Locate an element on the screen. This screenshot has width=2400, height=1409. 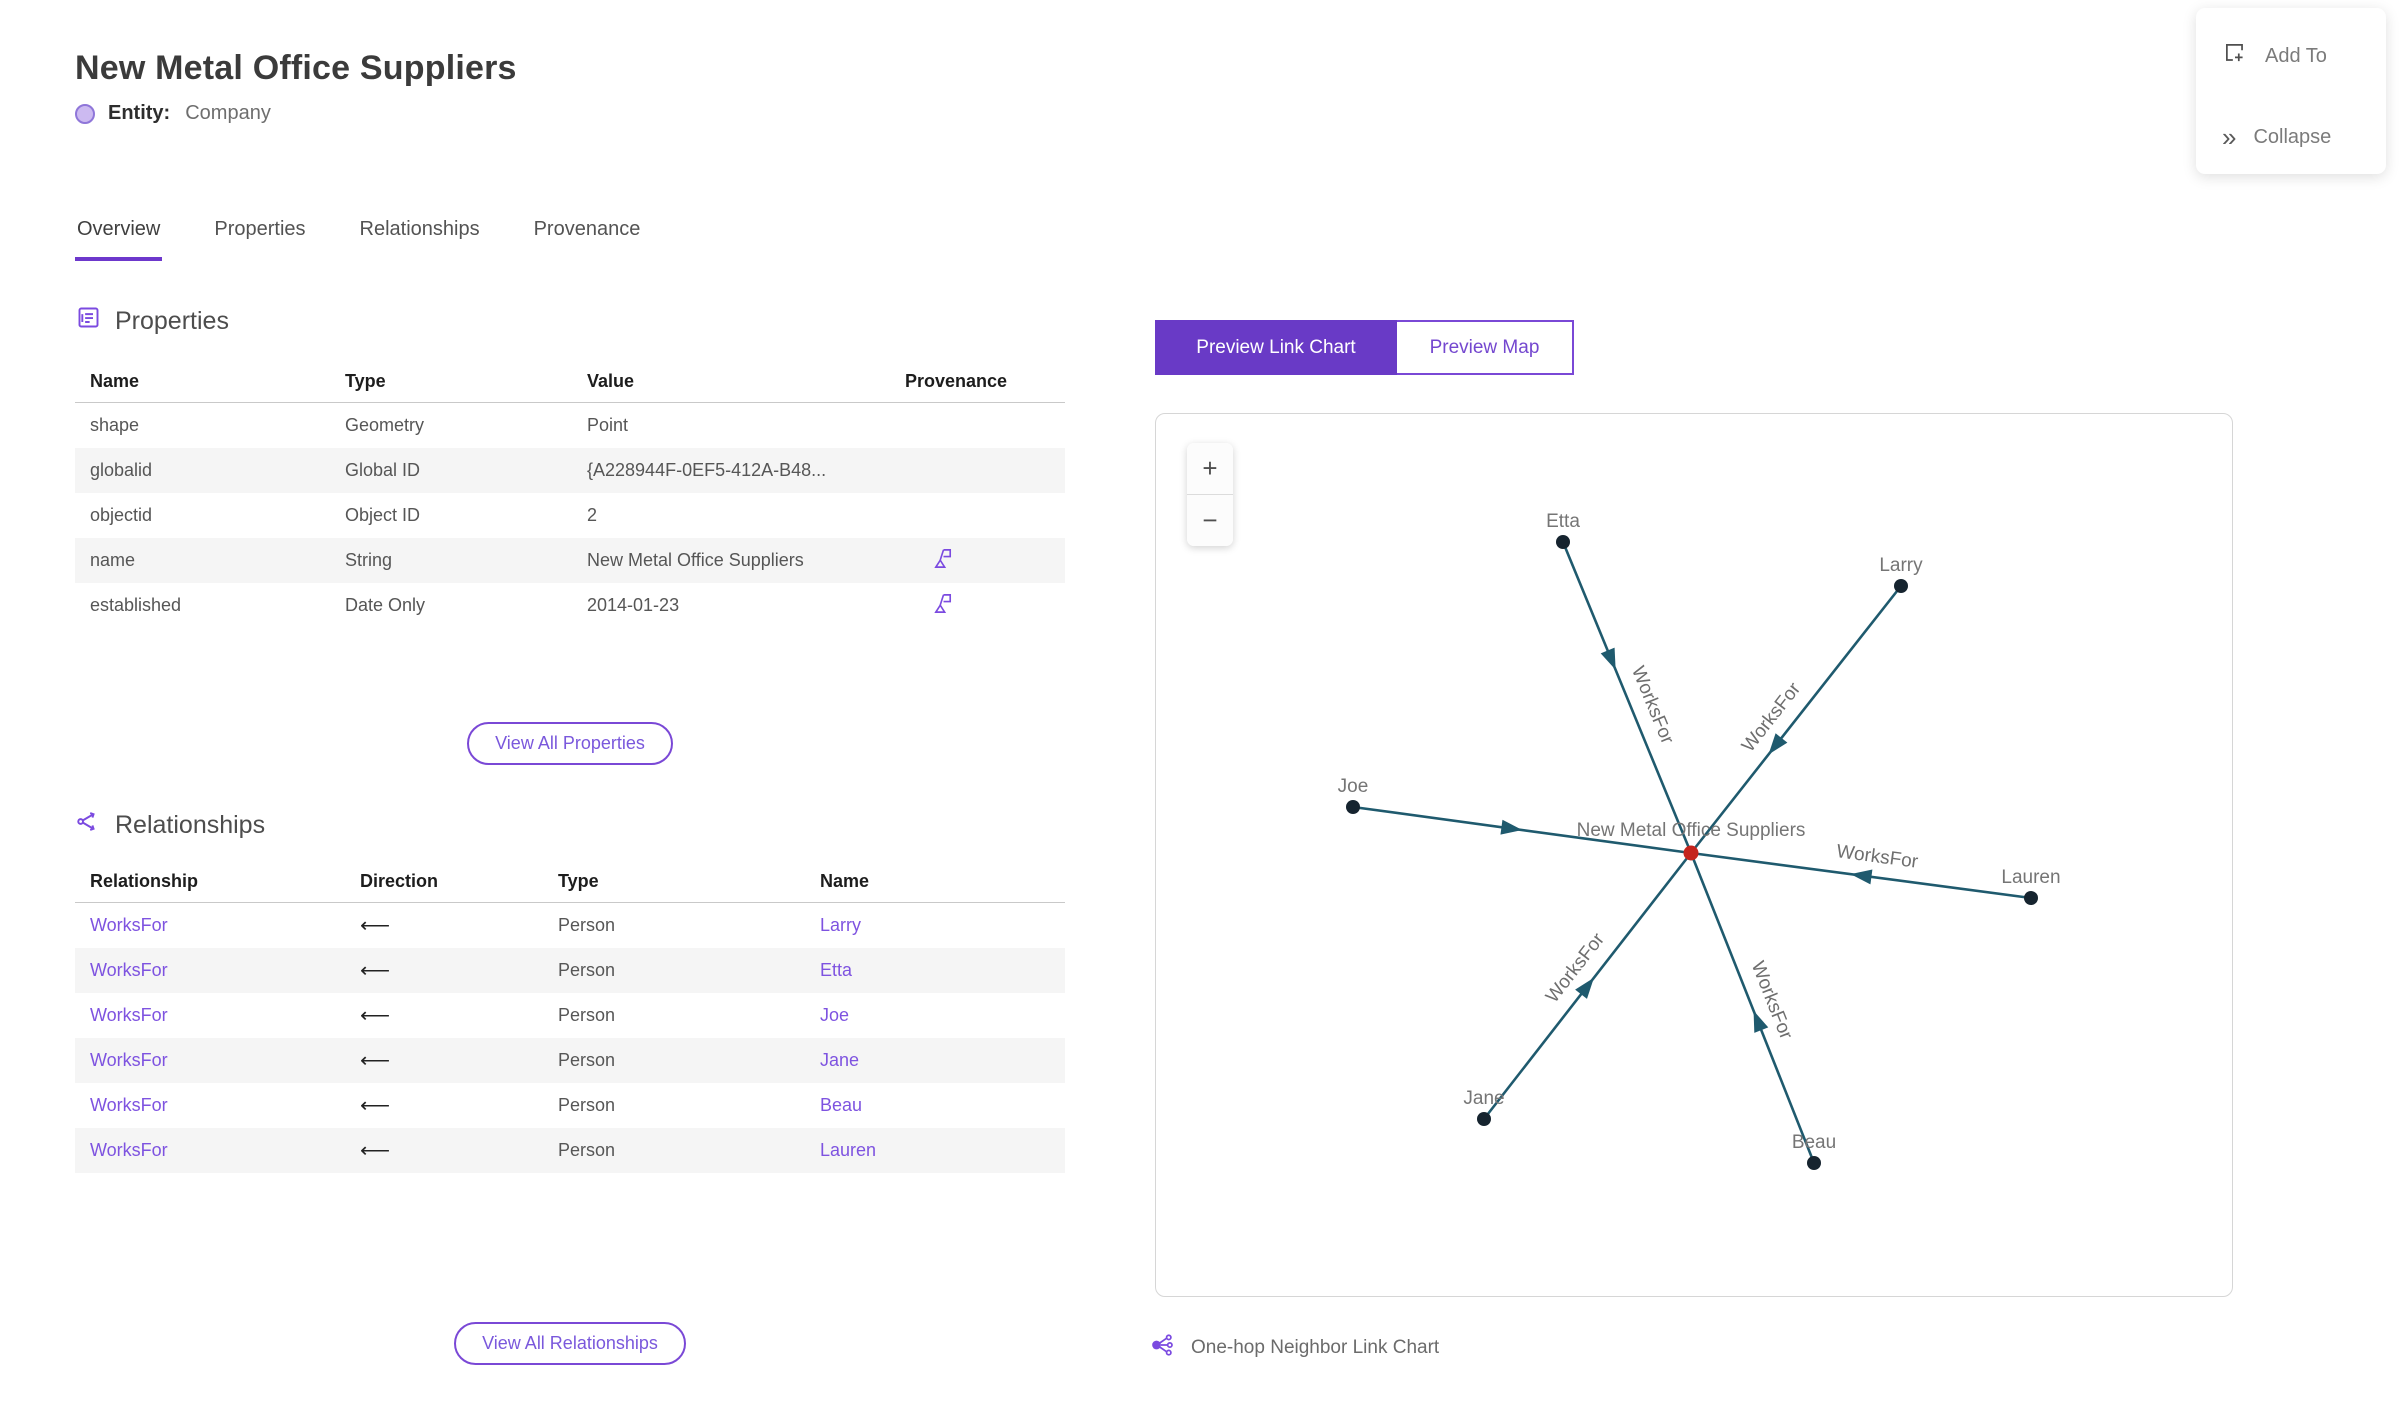
prop-name: objectid is located at coordinates (121, 515).